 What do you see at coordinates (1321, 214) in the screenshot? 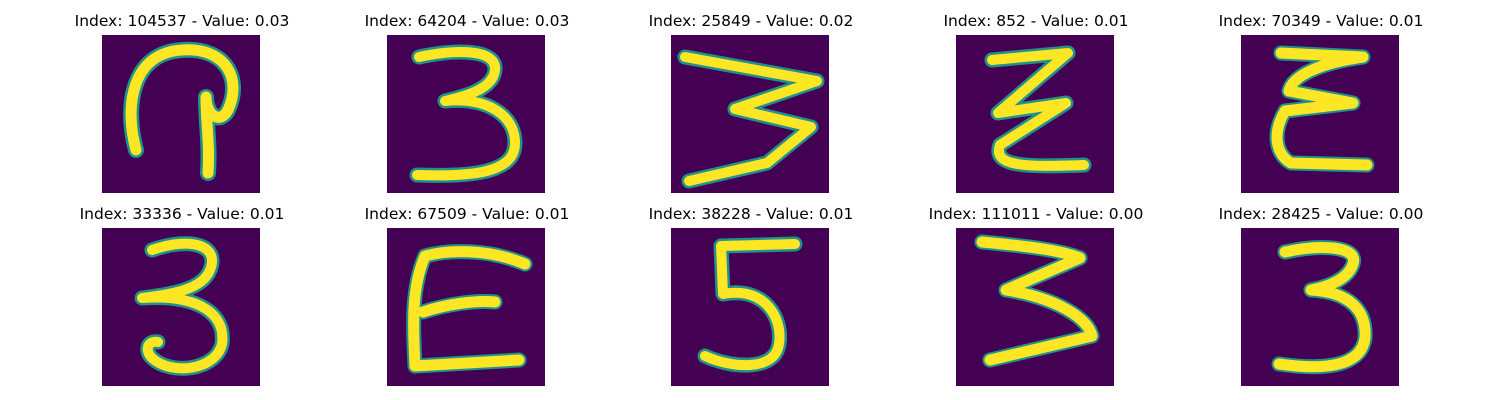
I see `panel-title: Index: 28425 - Value: 0.00` at bounding box center [1321, 214].